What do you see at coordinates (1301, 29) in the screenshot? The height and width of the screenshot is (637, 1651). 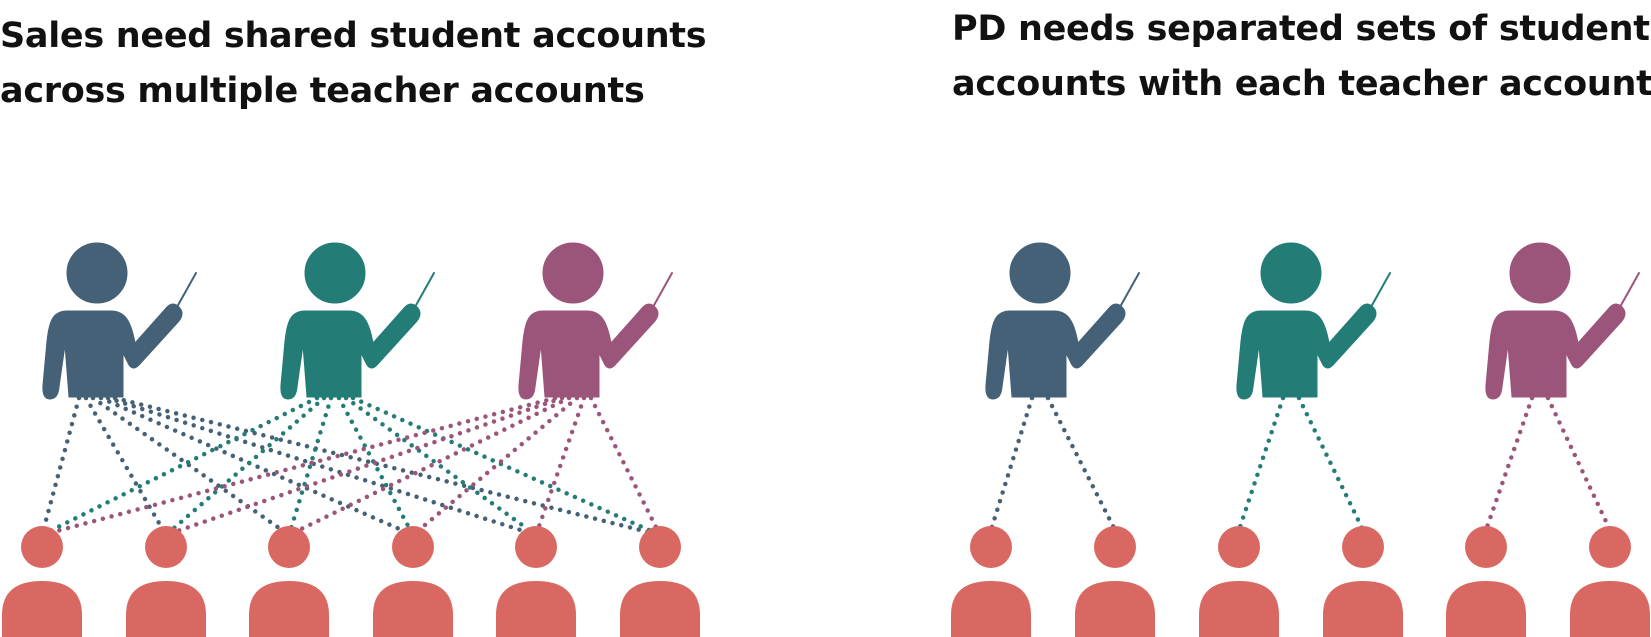 I see `right-heading-line-1: PD needs separated sets of student` at bounding box center [1301, 29].